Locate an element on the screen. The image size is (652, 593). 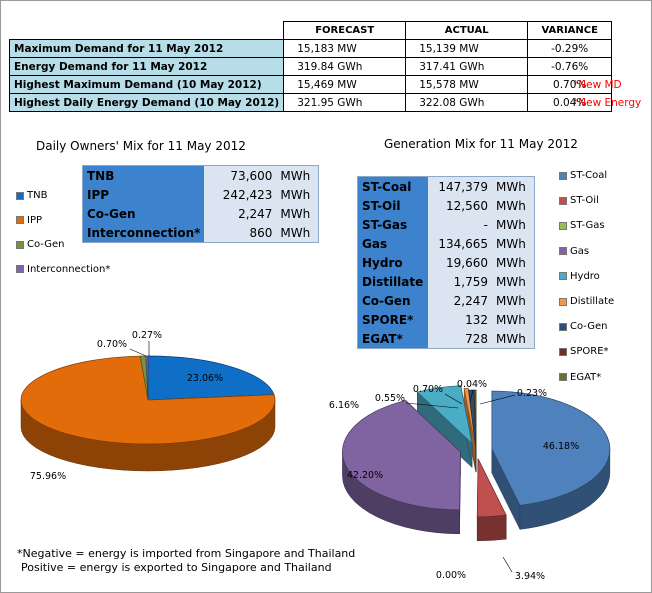
pie-group: 23.06% 75.96% 0.70% 0.27% is located at coordinates (148, 406).